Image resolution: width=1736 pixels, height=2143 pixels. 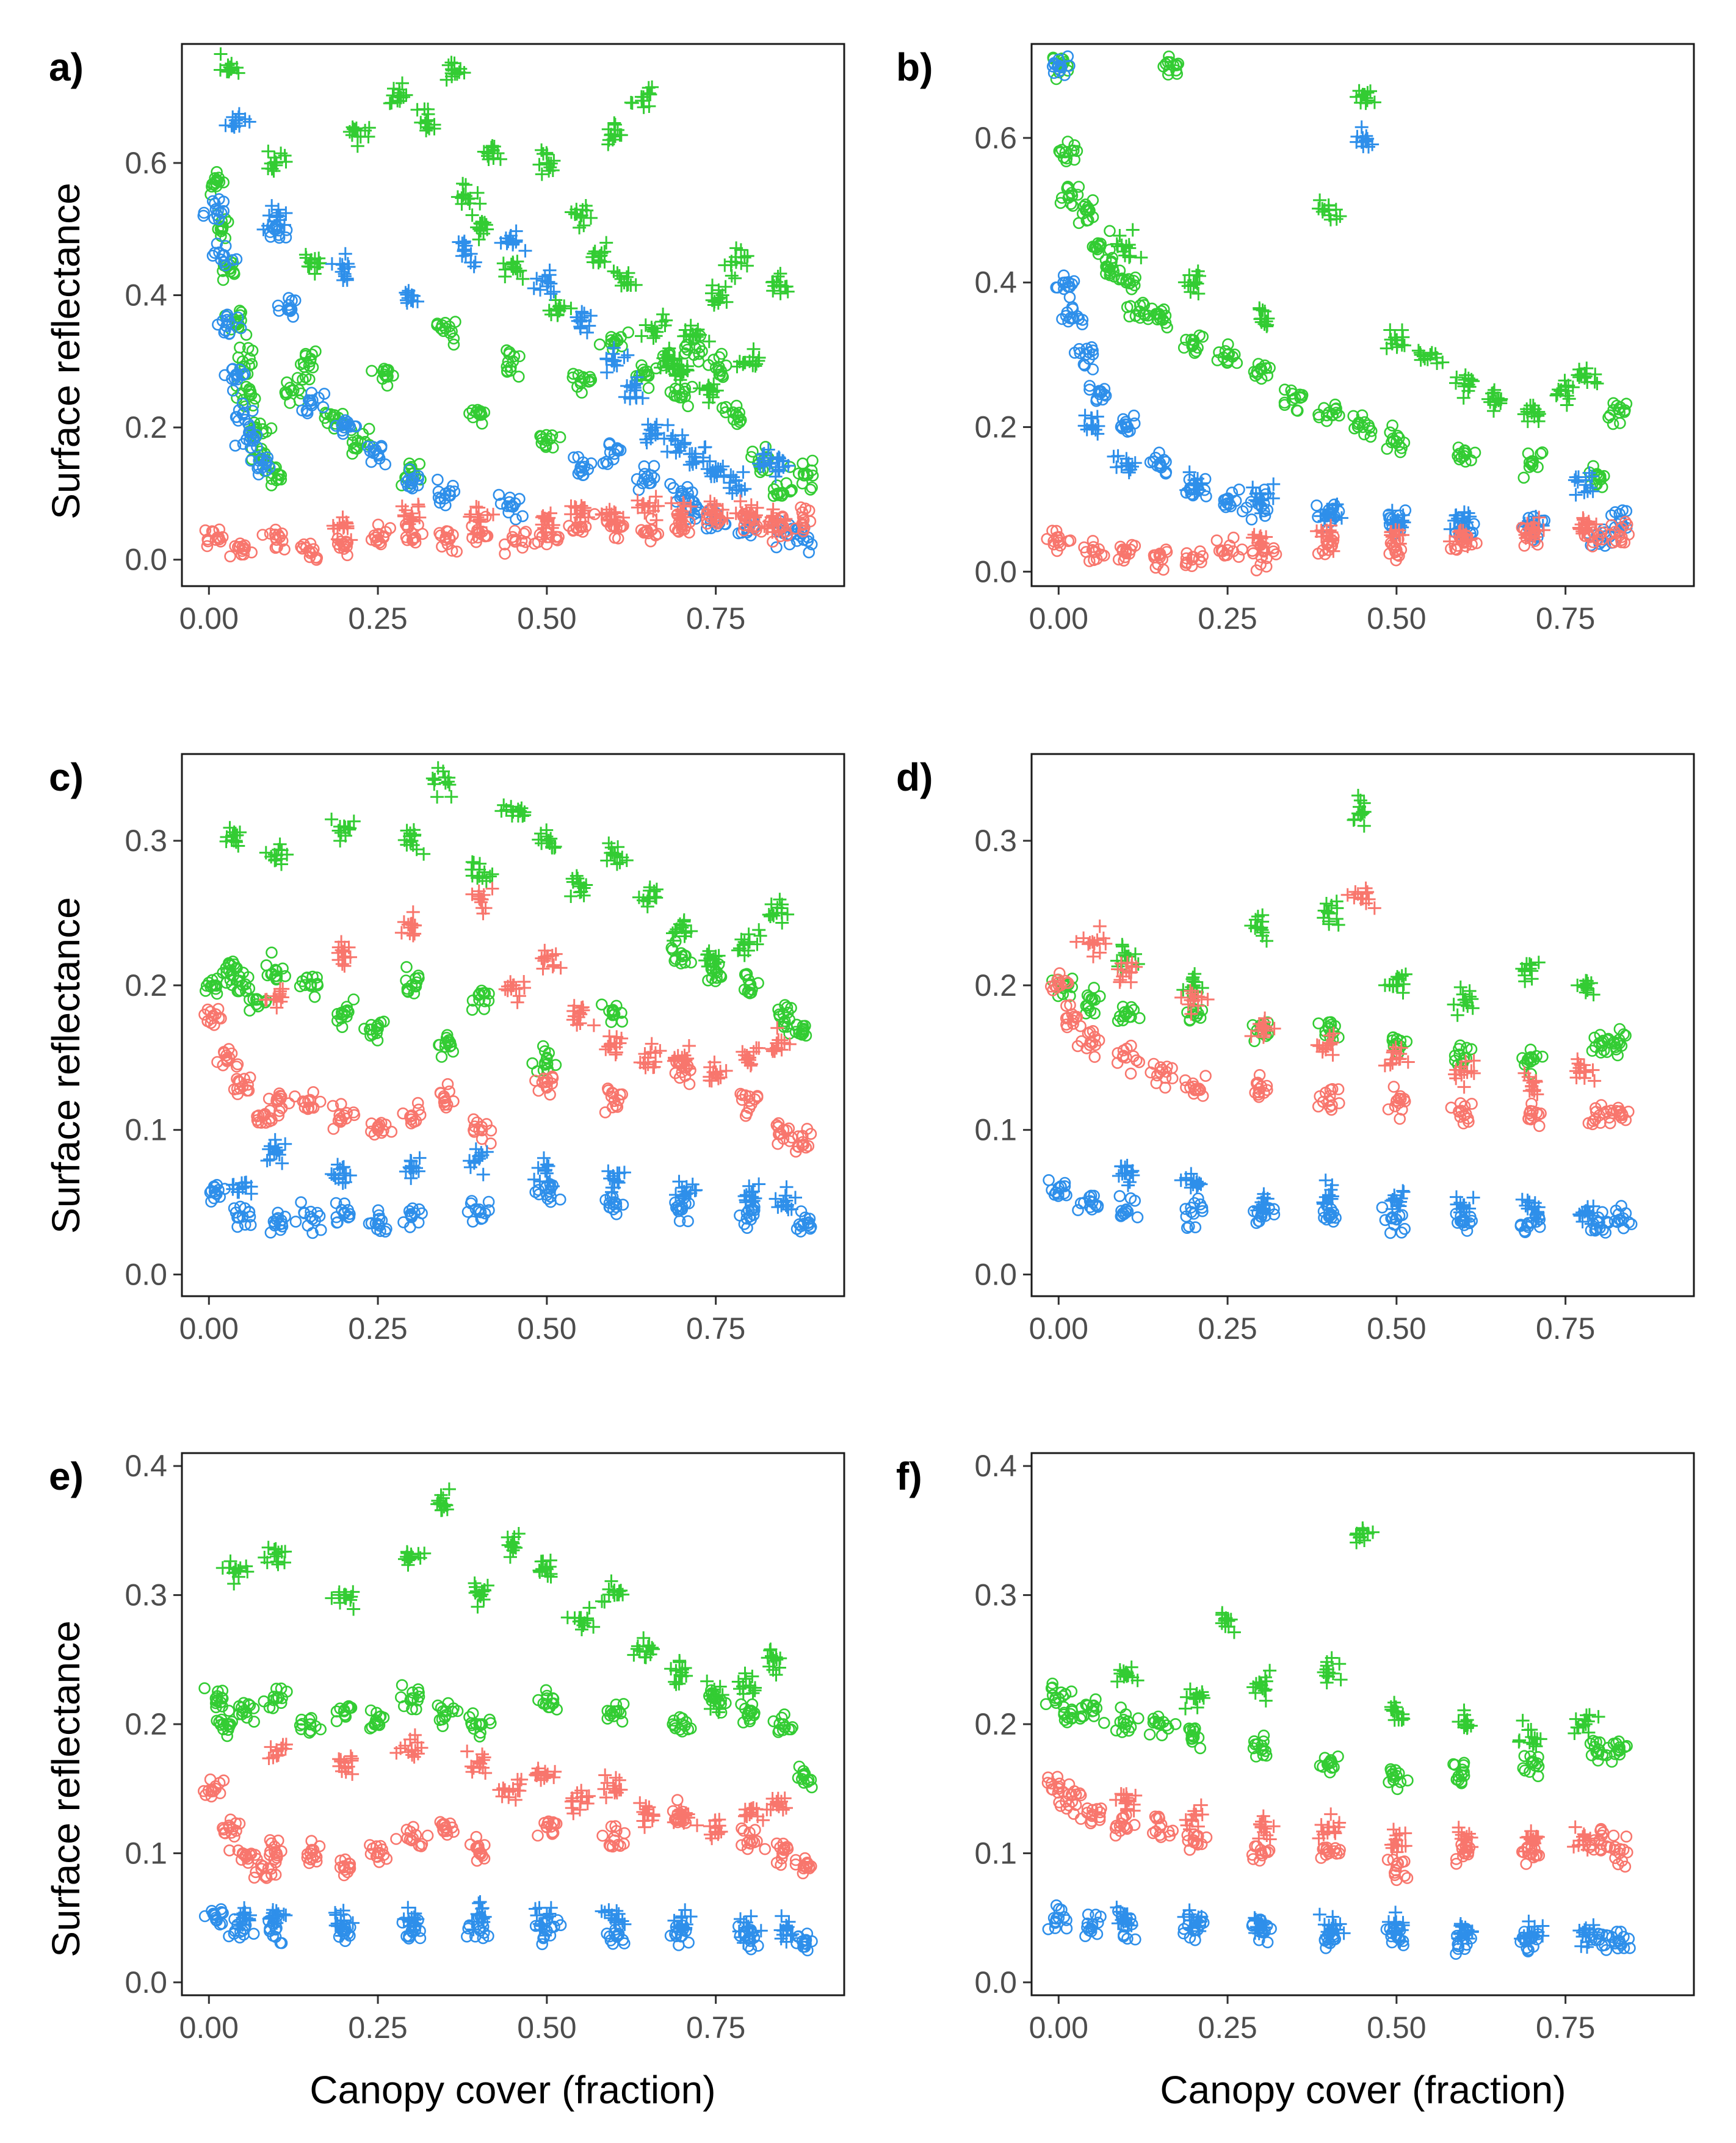 I want to click on y-tick-label: 0.1, so click(x=995, y=1130).